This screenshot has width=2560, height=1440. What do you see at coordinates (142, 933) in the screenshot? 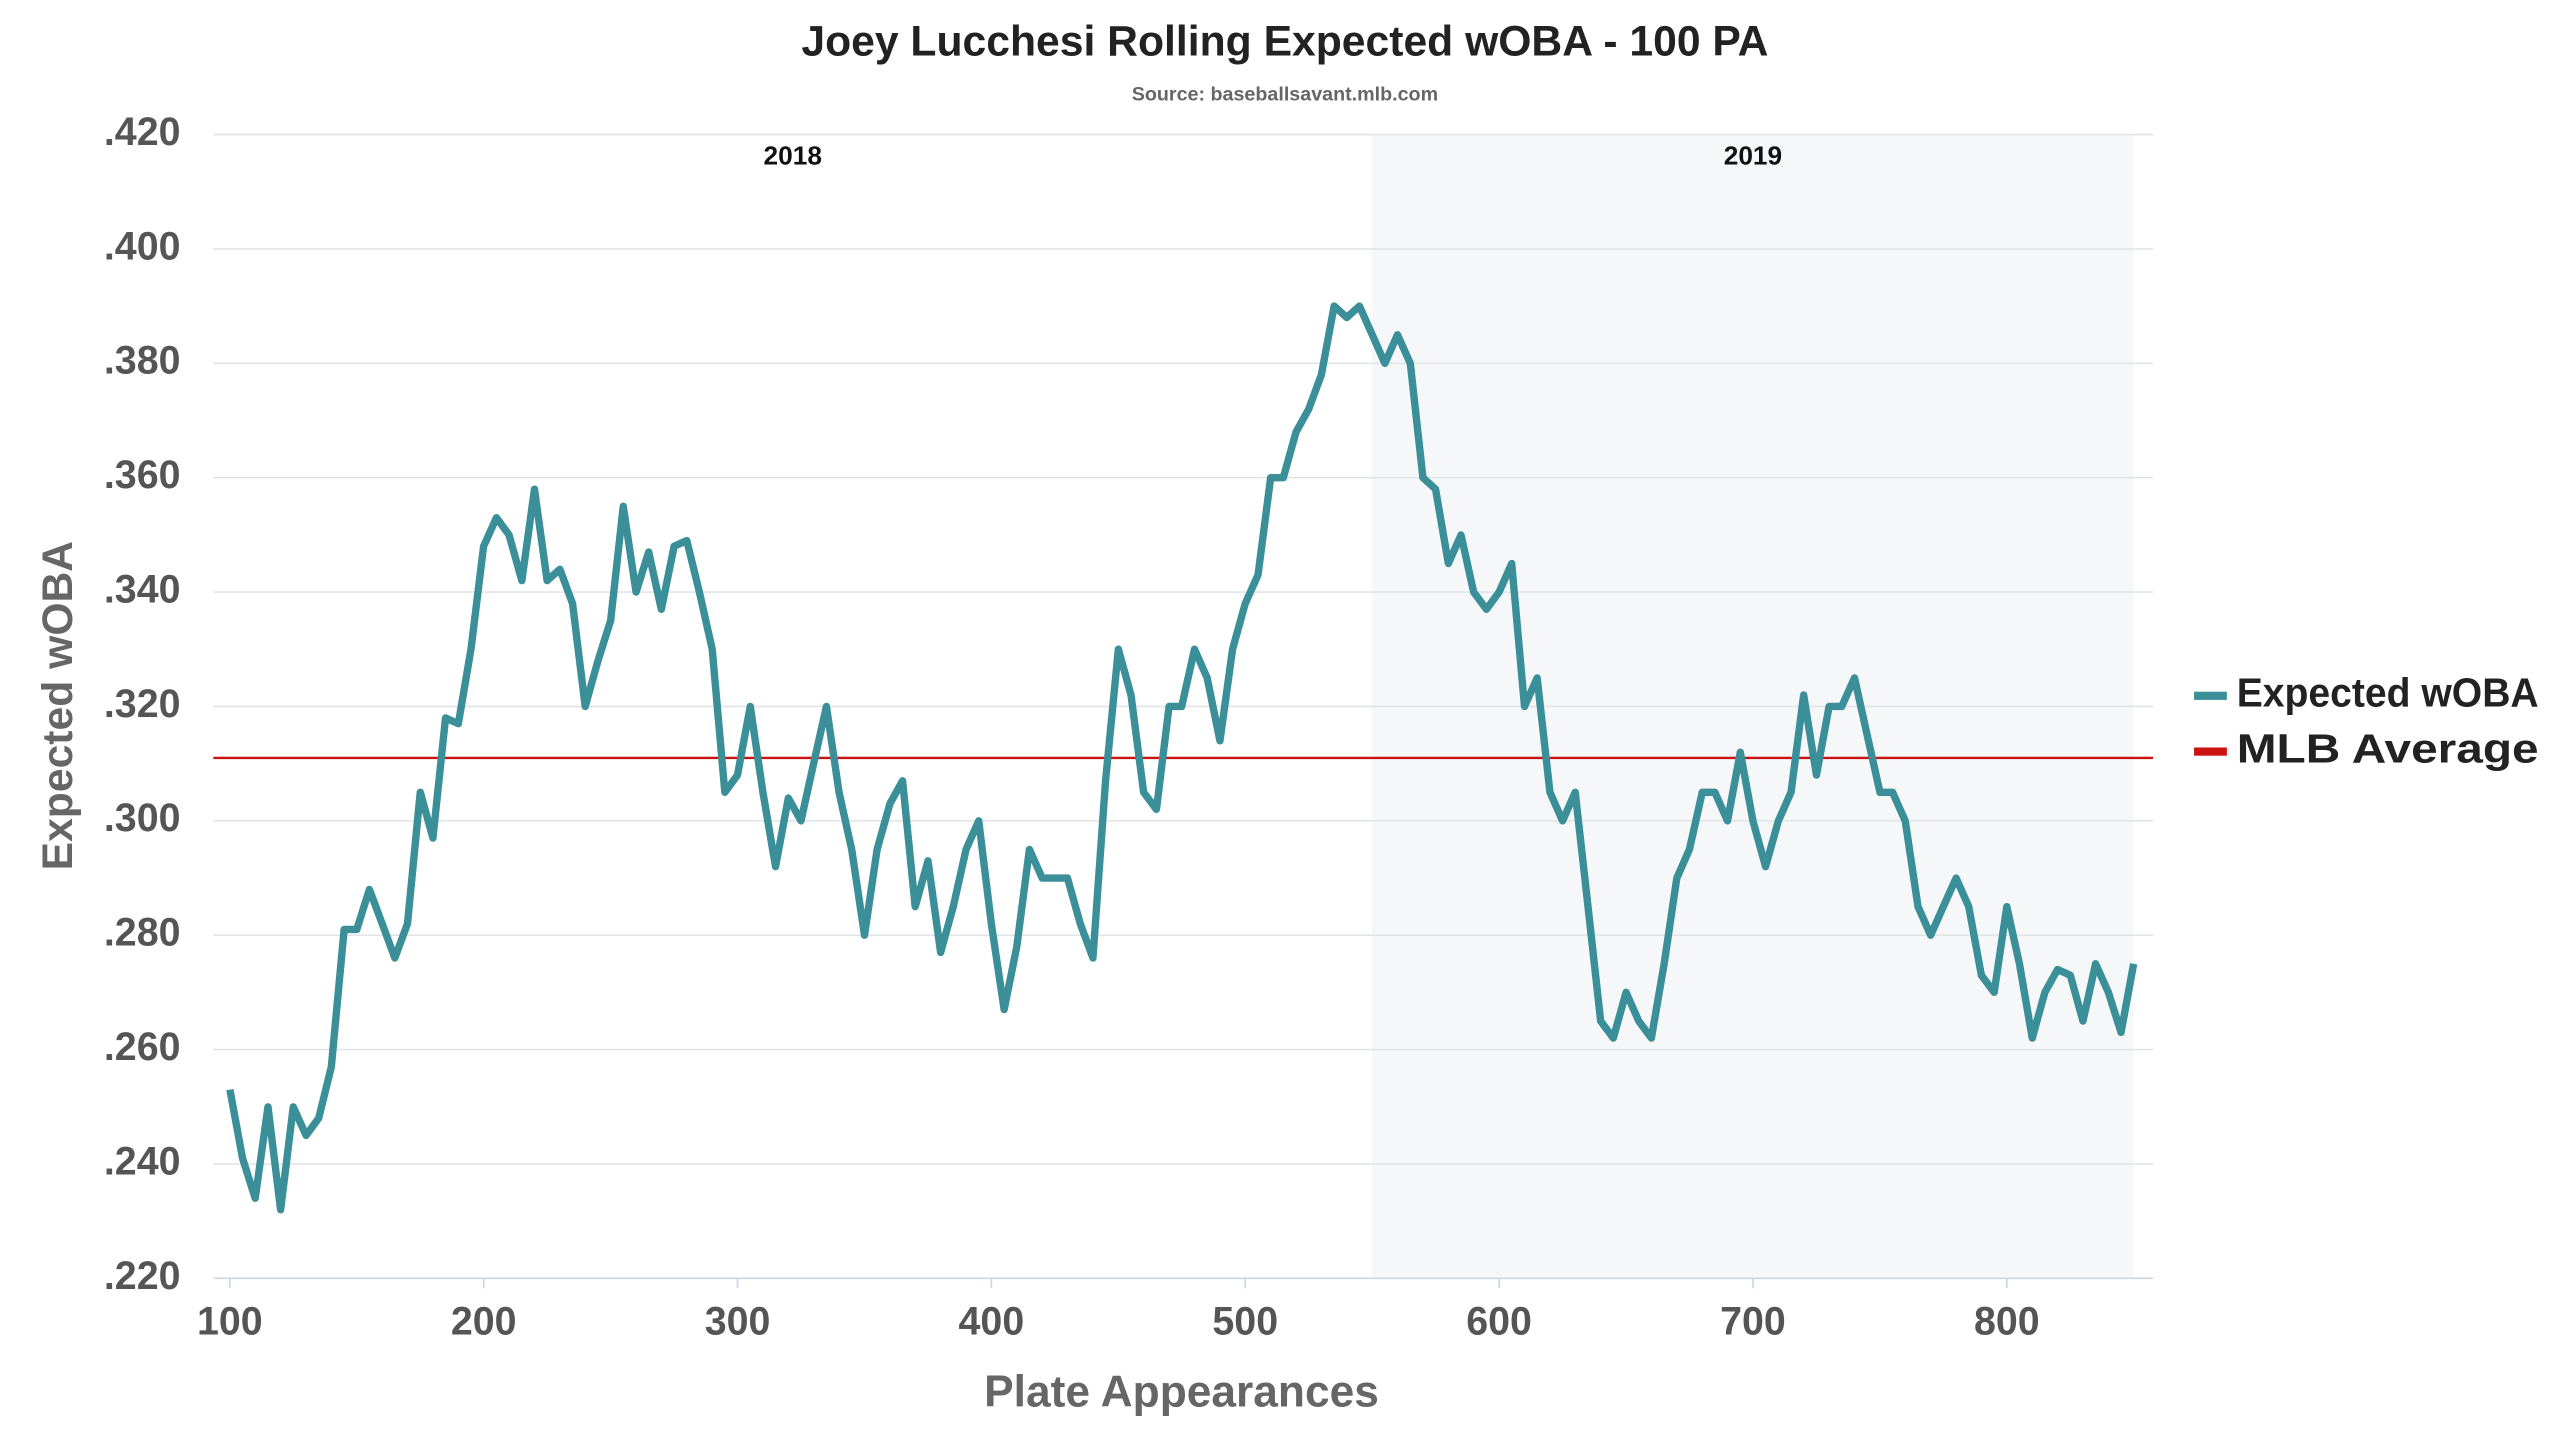
I see `y-tick-label: .280` at bounding box center [142, 933].